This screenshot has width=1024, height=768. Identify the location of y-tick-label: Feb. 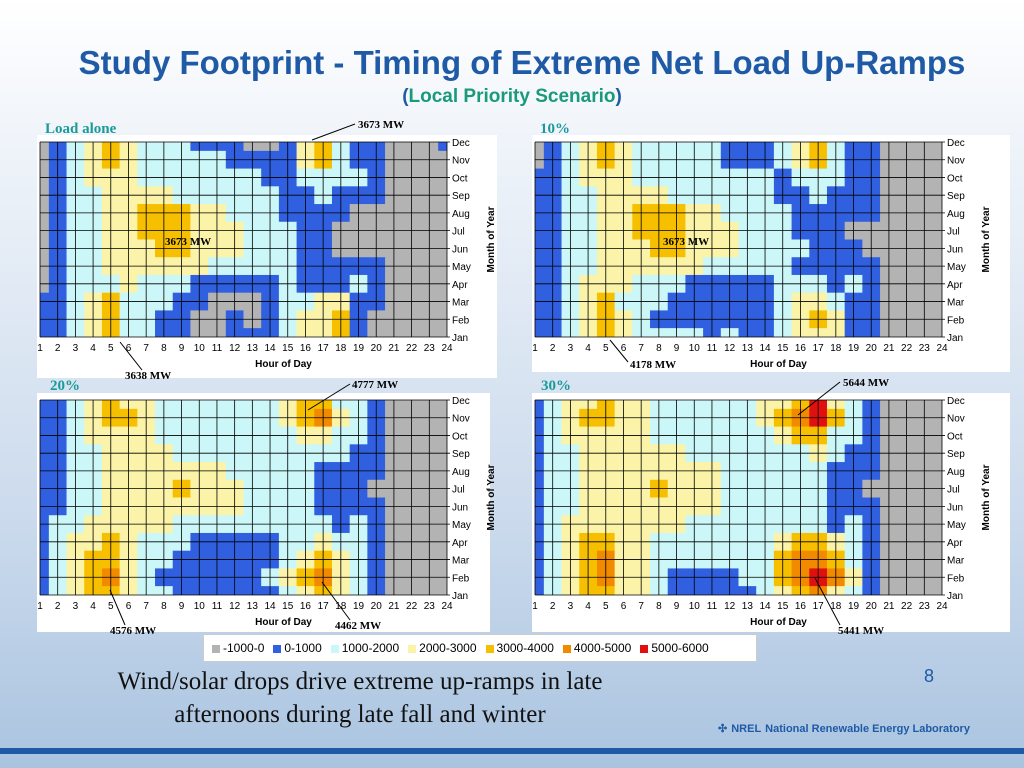
(461, 320).